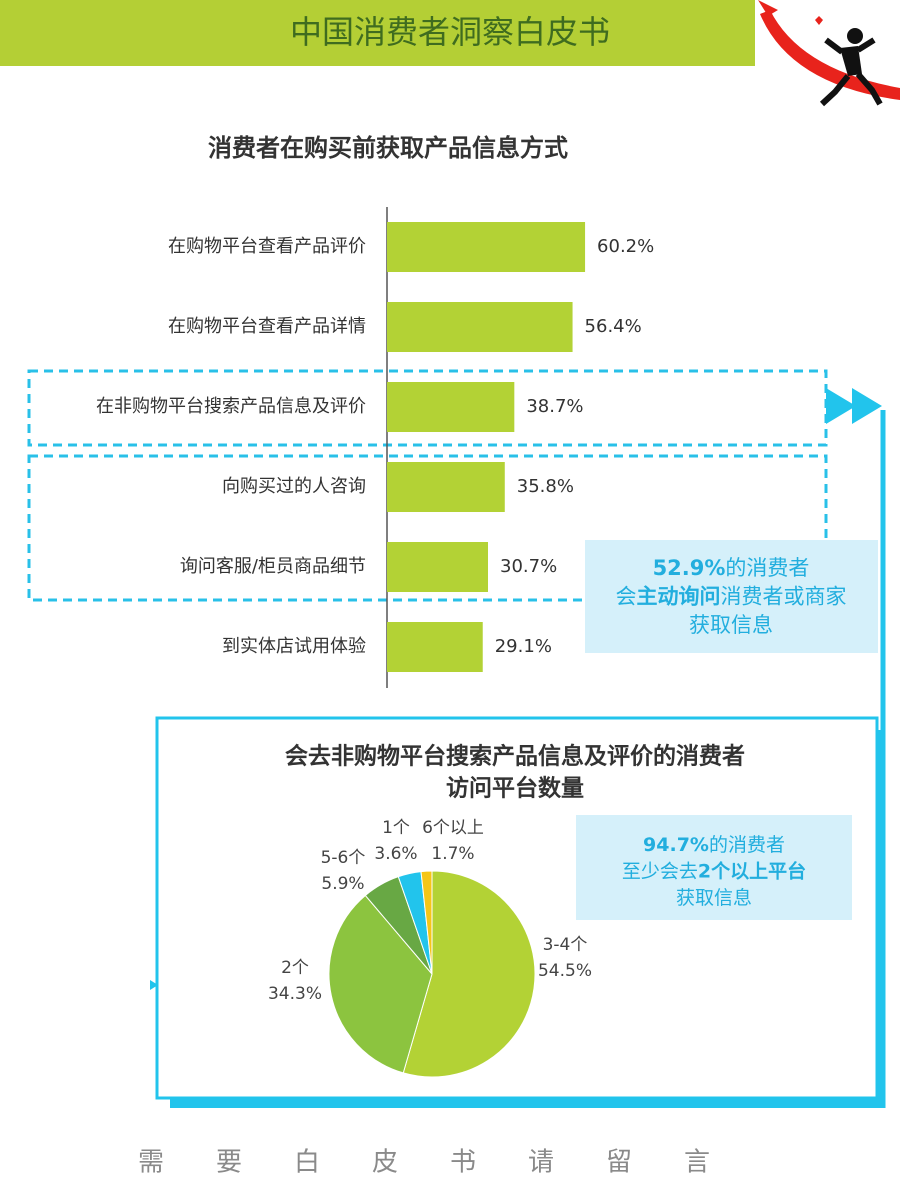  What do you see at coordinates (679, 597) in the screenshot?
I see `callout-run: 主动询问` at bounding box center [679, 597].